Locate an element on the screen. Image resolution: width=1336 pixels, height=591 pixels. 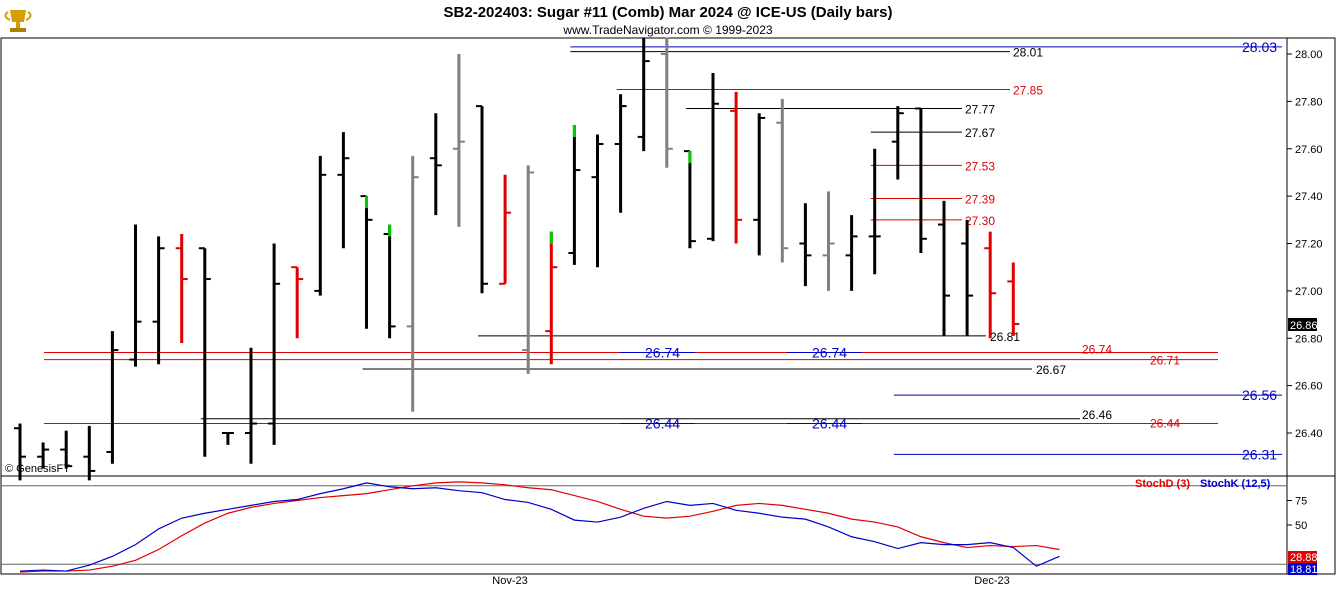
level-label: 27.53 is located at coordinates (980, 166).